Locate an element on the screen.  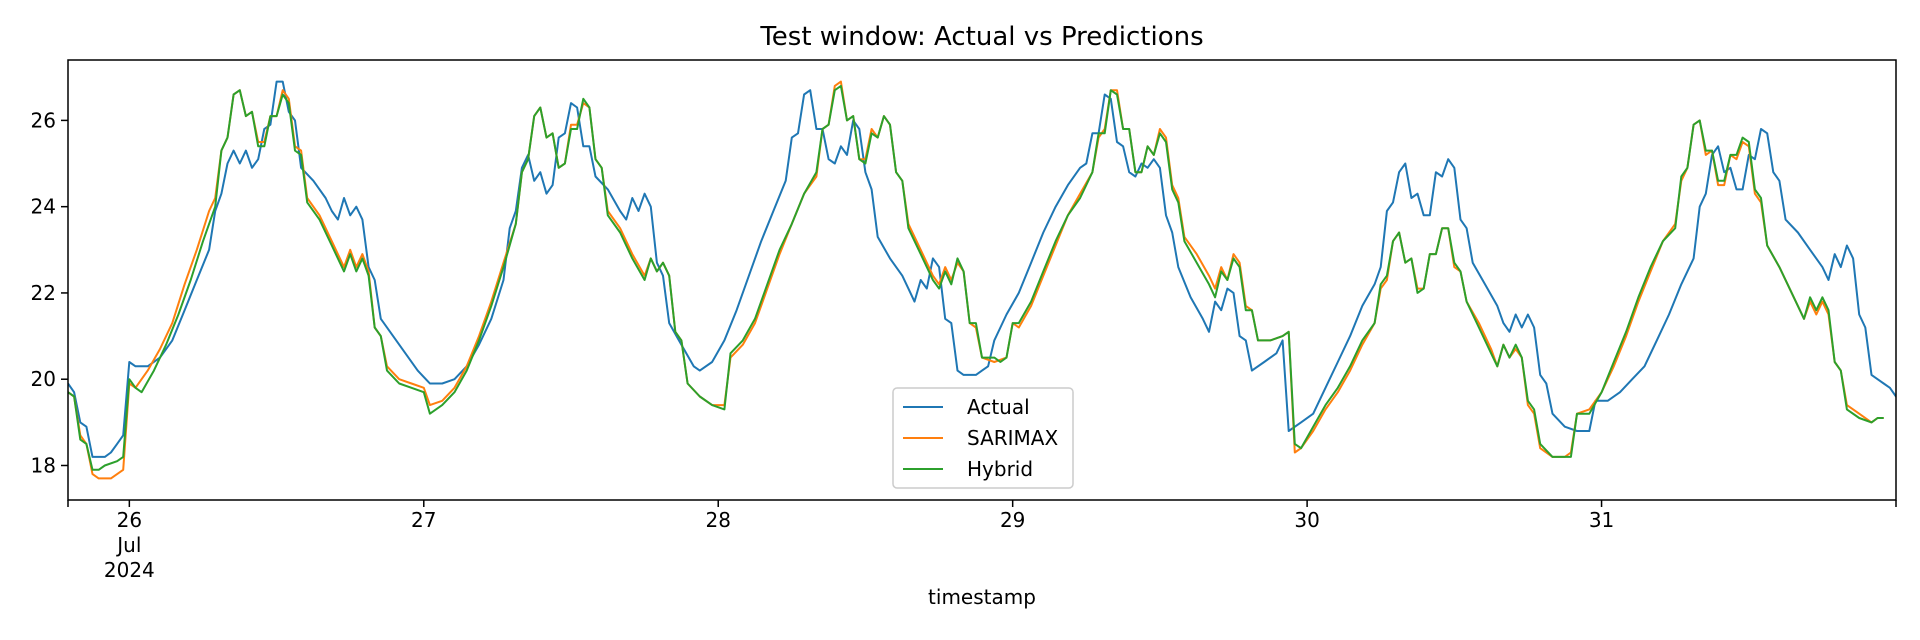
x-tick-sublabel: Jul is located at coordinates (128, 545).